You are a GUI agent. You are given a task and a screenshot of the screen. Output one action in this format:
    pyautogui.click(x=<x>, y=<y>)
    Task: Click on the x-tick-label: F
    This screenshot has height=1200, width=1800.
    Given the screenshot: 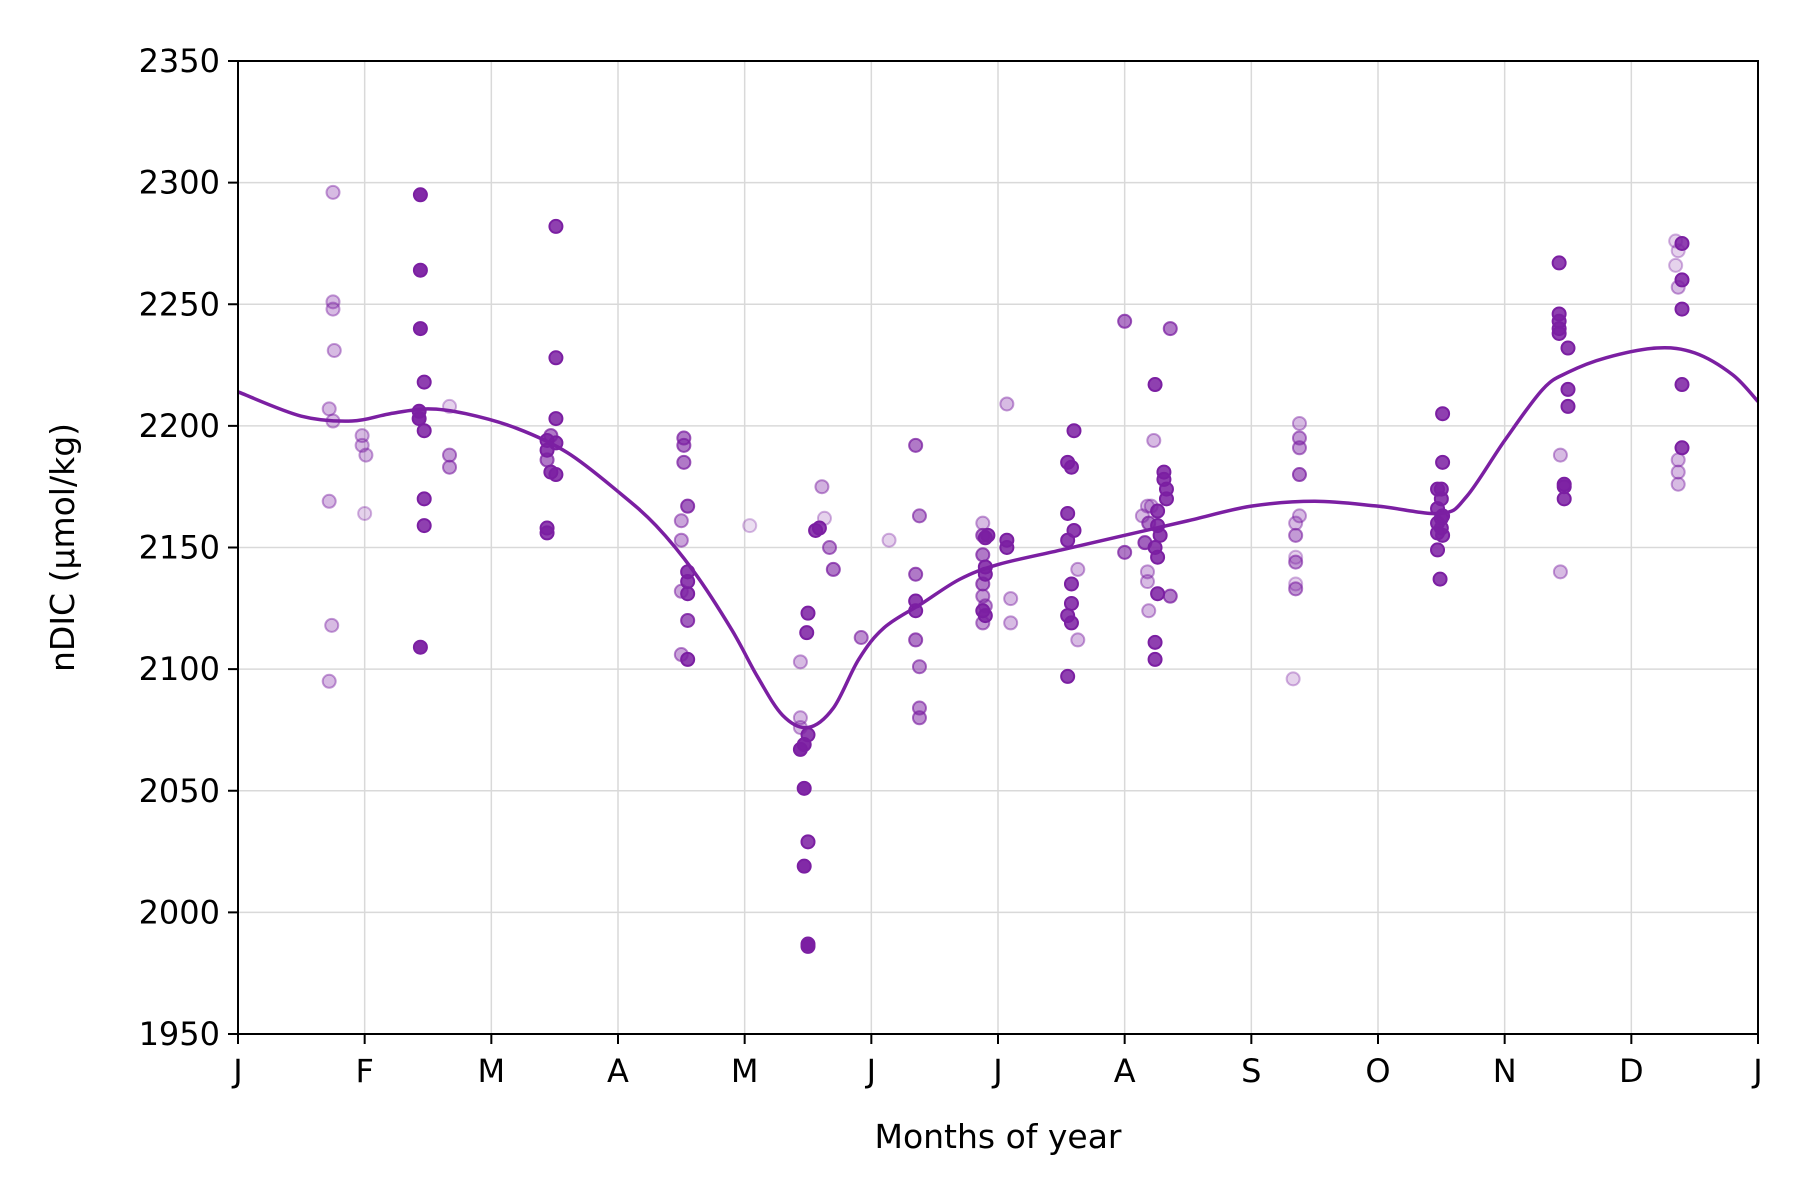 What is the action you would take?
    pyautogui.click(x=364, y=1071)
    